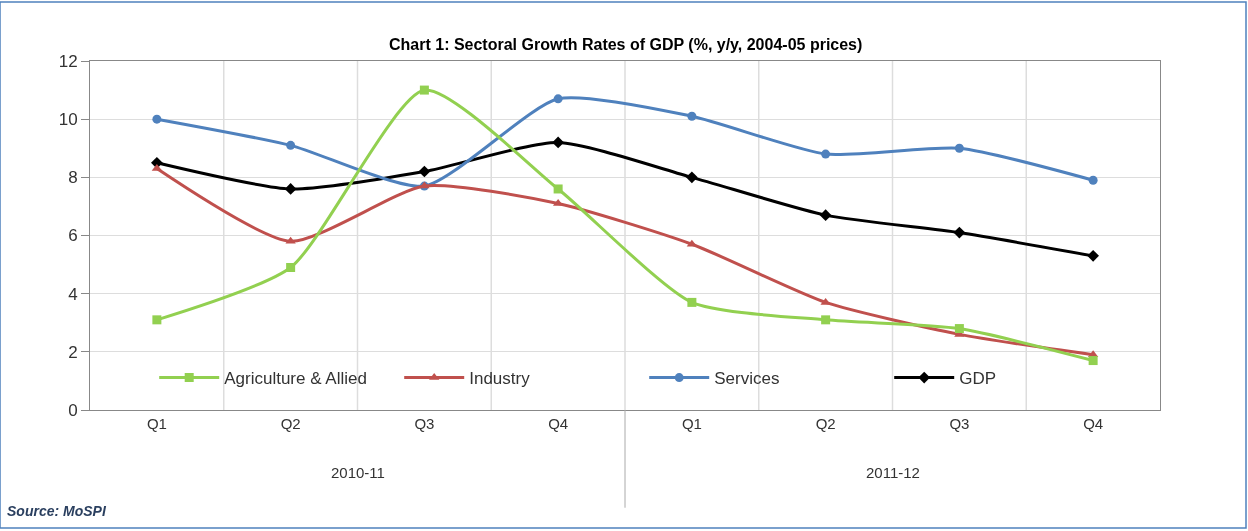 This screenshot has height=531, width=1248. What do you see at coordinates (747, 379) in the screenshot?
I see `legend-label: Services` at bounding box center [747, 379].